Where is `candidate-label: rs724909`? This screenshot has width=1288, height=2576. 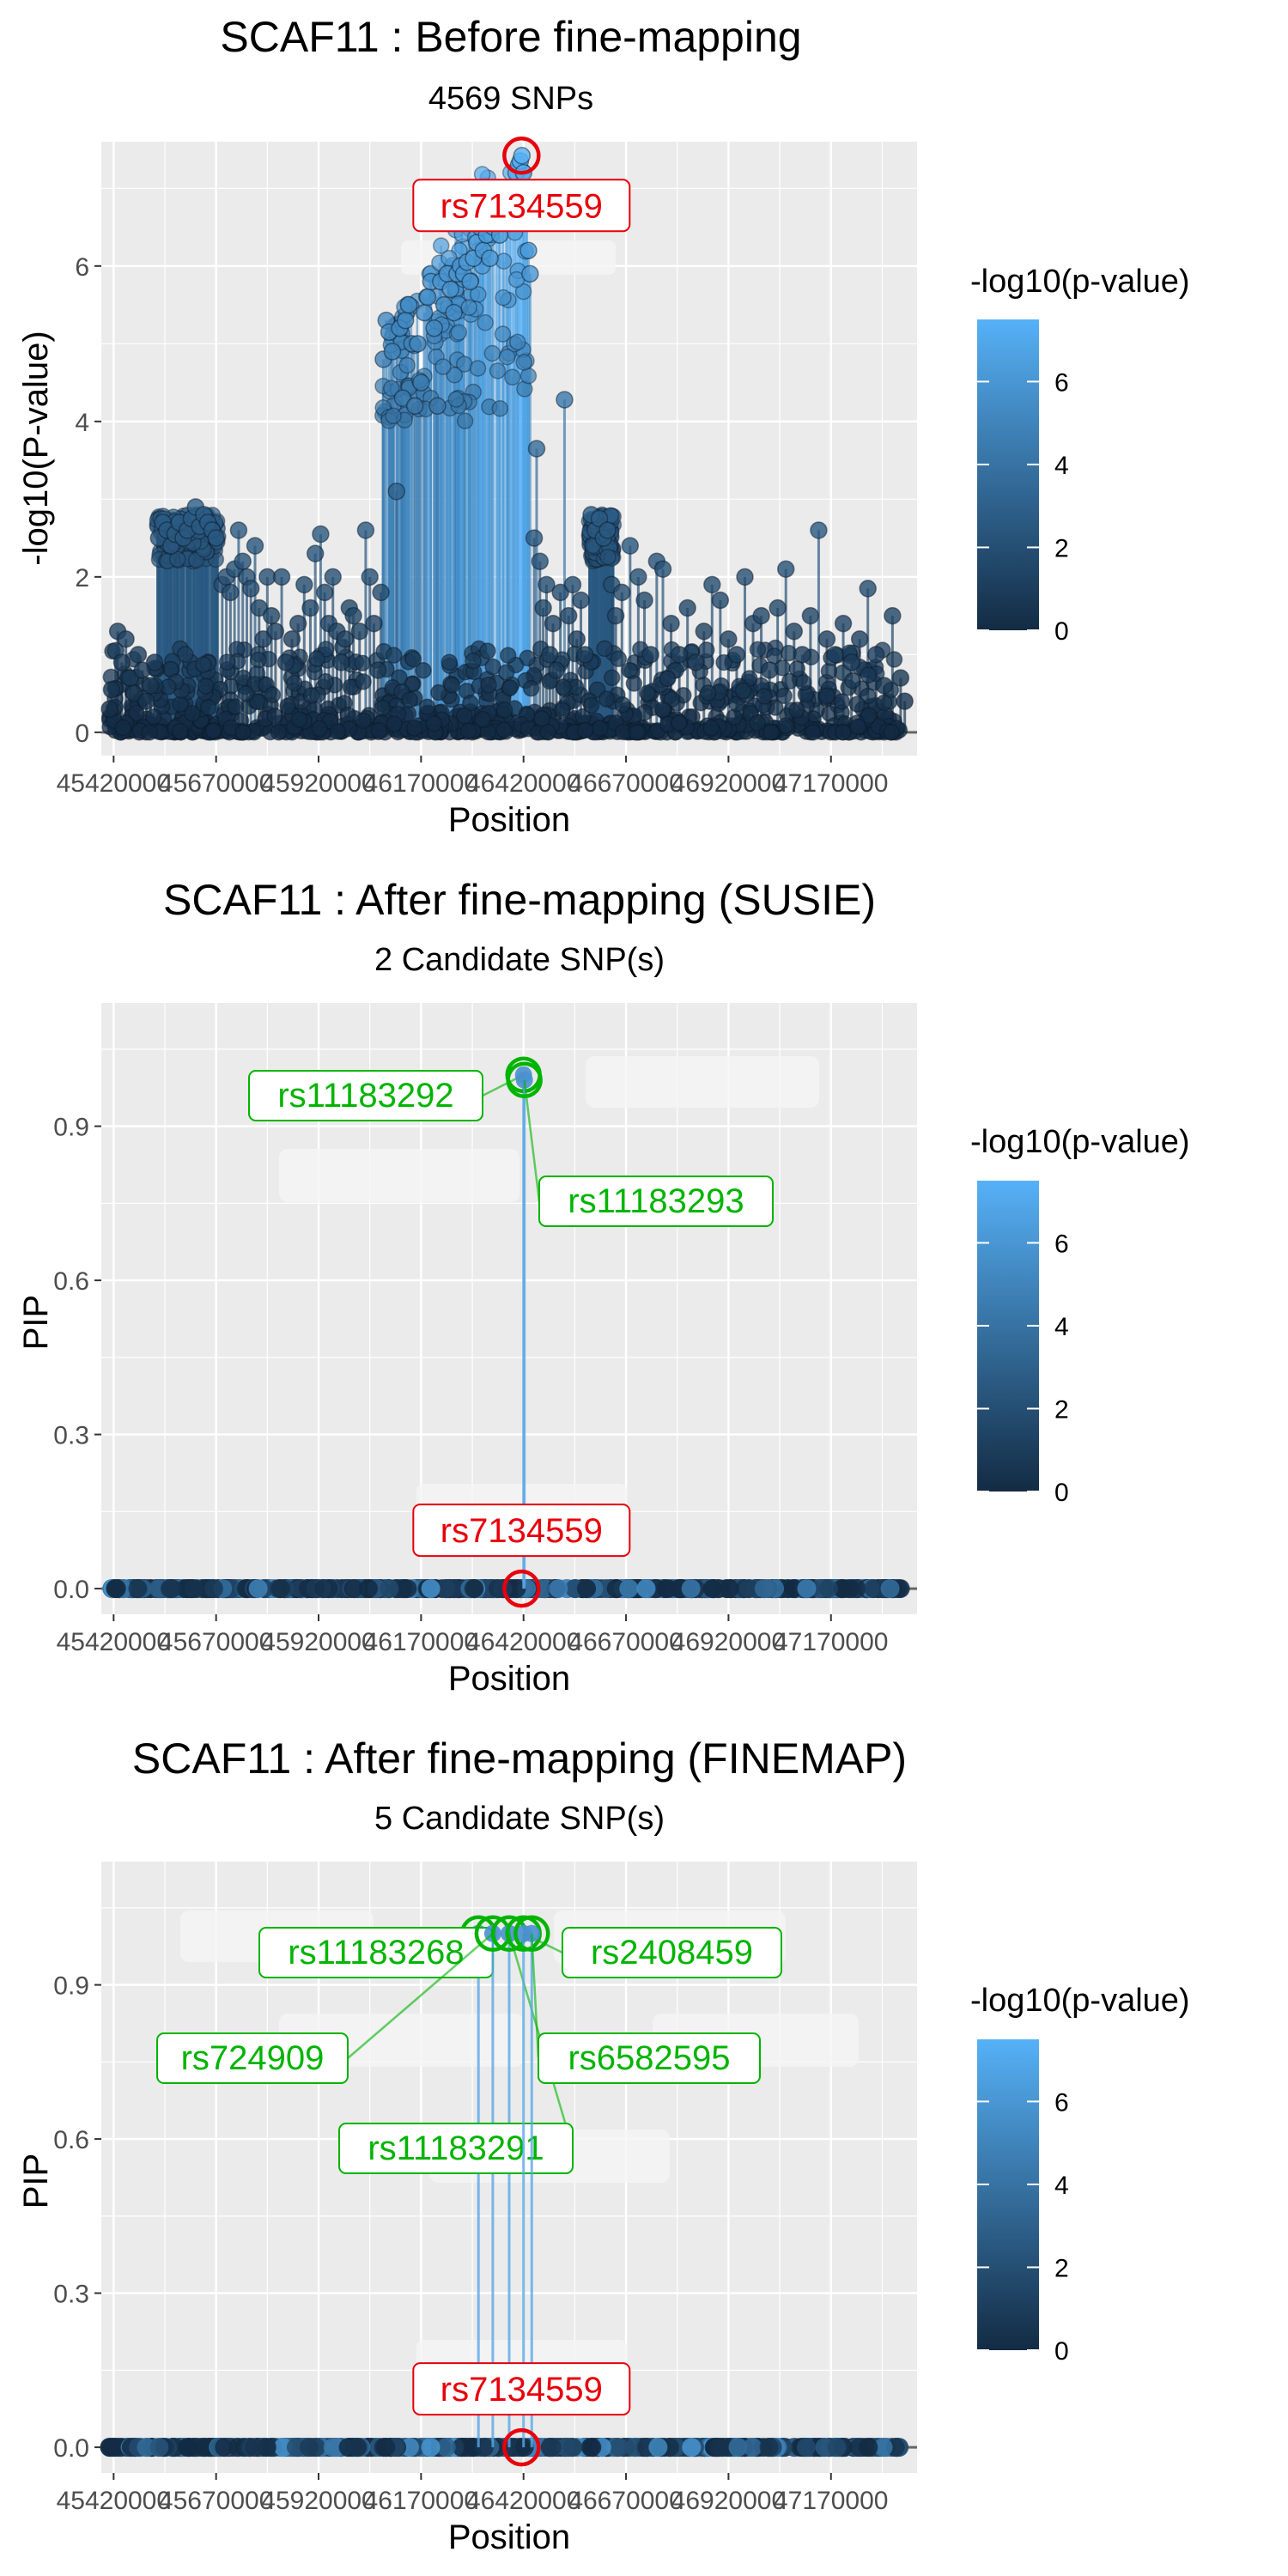 candidate-label: rs724909 is located at coordinates (253, 2058).